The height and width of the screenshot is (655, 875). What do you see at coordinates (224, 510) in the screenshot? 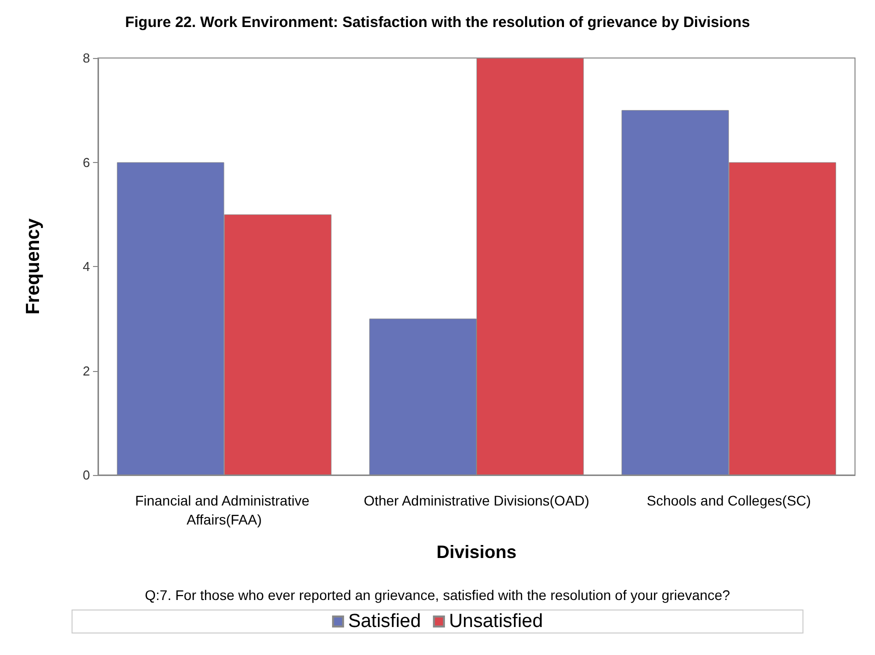
I see `x-tick-label: Financial and Administrative Affairs(FAA)` at bounding box center [224, 510].